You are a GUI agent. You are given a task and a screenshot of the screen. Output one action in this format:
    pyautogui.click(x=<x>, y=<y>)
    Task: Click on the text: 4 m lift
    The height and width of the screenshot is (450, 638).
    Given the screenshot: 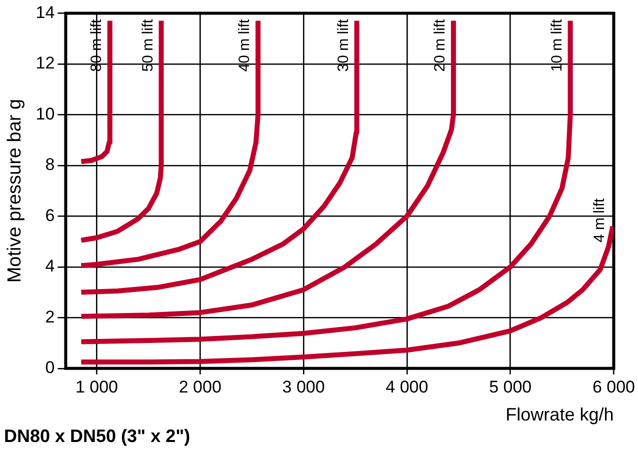 What is the action you would take?
    pyautogui.click(x=599, y=220)
    